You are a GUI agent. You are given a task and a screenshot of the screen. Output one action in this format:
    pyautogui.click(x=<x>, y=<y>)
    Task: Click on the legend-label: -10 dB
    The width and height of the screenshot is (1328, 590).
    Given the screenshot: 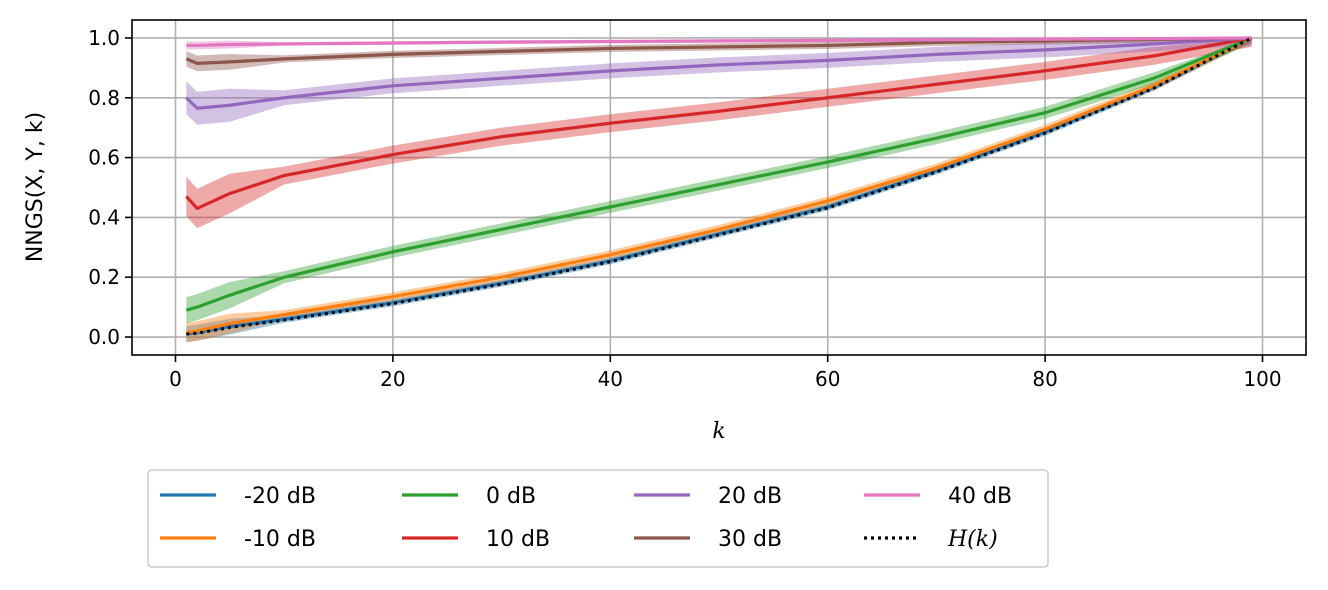 What is the action you would take?
    pyautogui.click(x=280, y=539)
    